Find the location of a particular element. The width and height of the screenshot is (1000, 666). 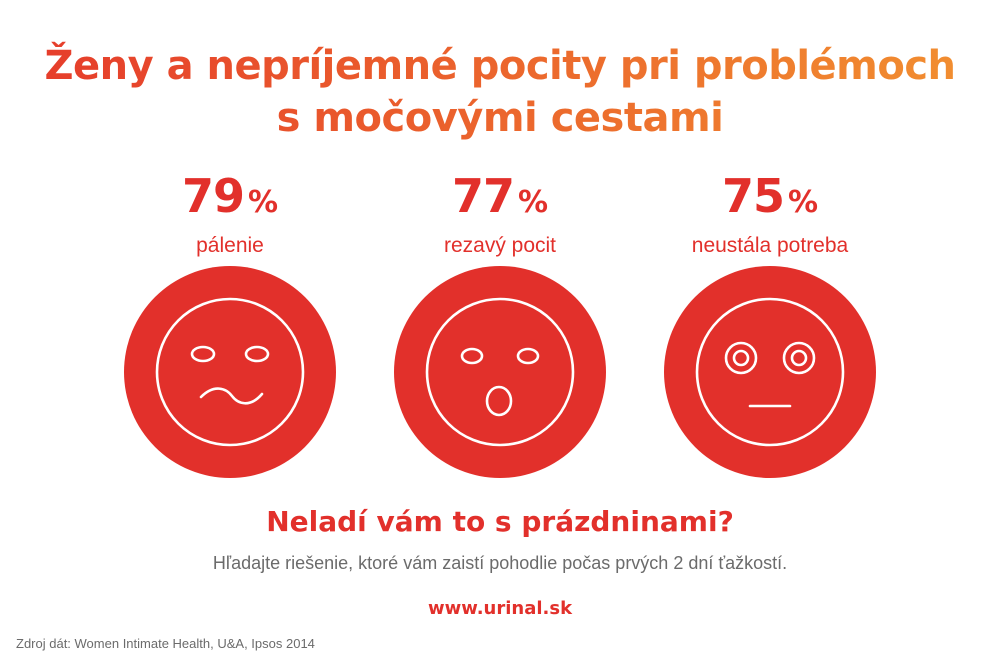

stat-label: neustála potreba is located at coordinates (770, 245).